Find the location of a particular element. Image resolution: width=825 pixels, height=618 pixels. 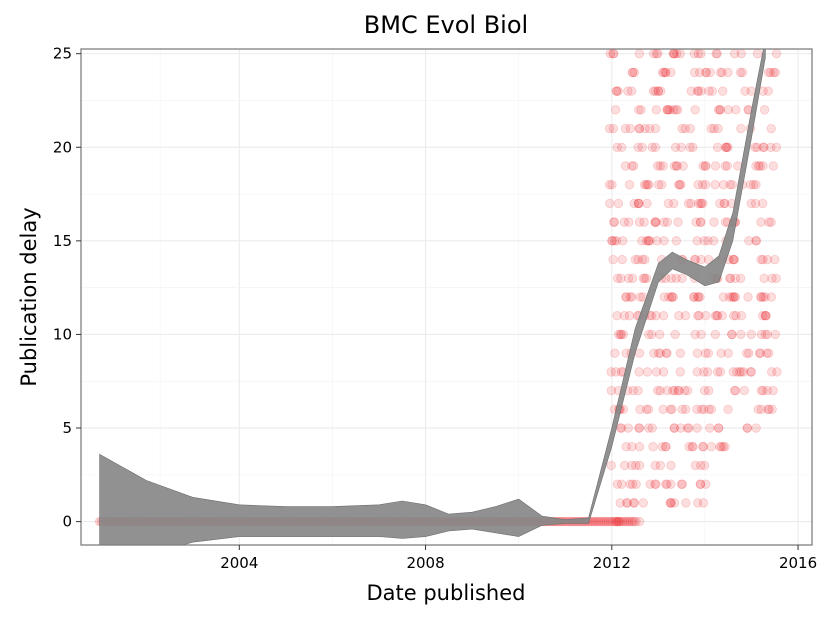

x-axis-title: Date published is located at coordinates (445, 593).